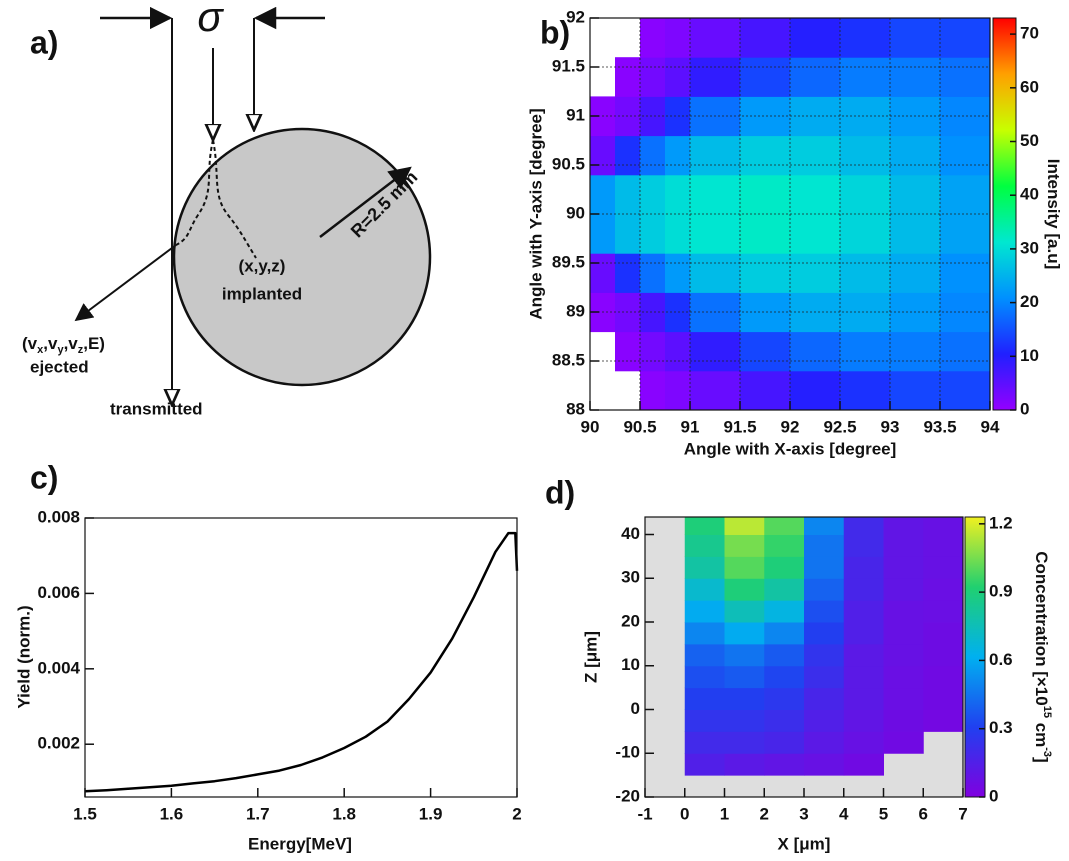 Image resolution: width=1069 pixels, height=861 pixels. Describe the element at coordinates (568, 261) in the screenshot. I see `y-tick-label: 89.5` at that location.